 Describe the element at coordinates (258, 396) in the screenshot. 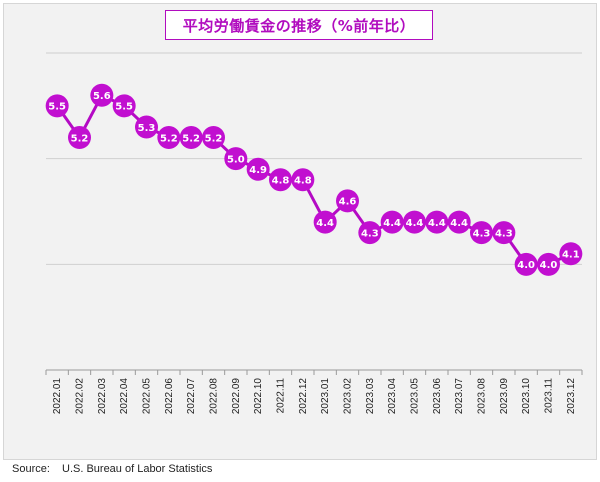

I see `x-tick-label: 2022.10` at that location.